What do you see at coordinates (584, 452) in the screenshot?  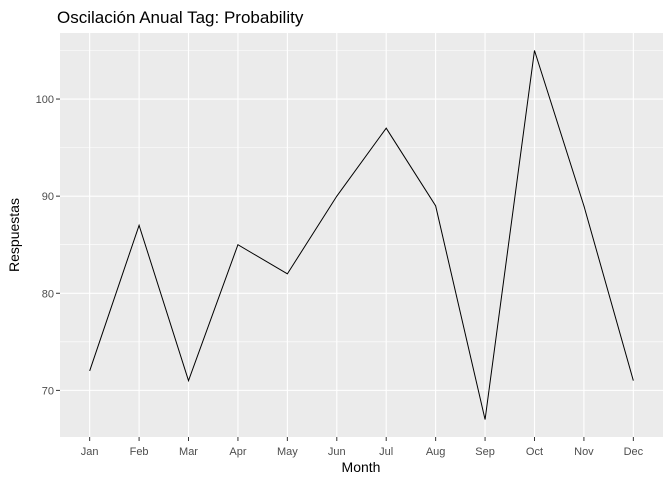 I see `x-tick-label: Nov` at bounding box center [584, 452].